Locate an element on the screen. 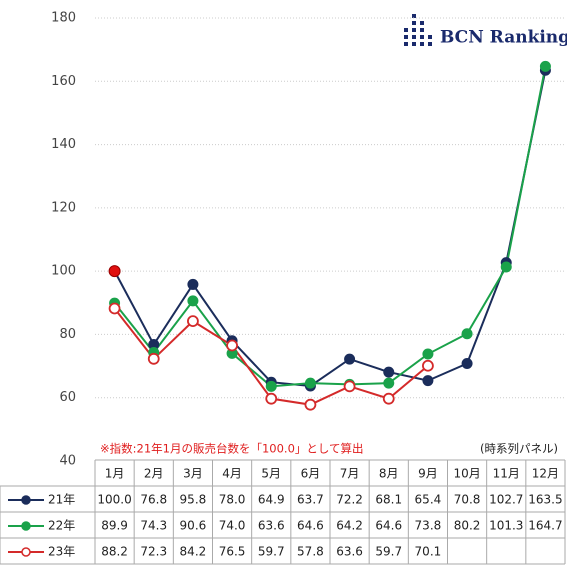 The width and height of the screenshot is (567, 567). table-cell: 76.8 is located at coordinates (153, 500).